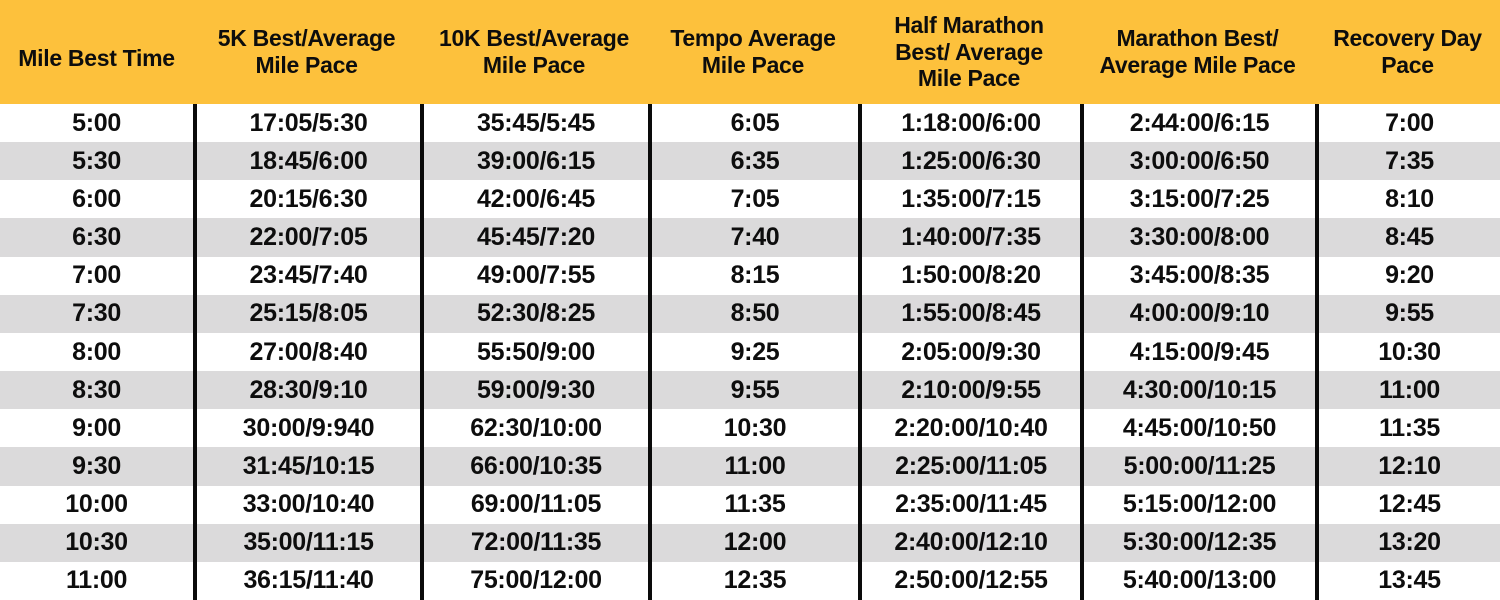 The width and height of the screenshot is (1500, 600). I want to click on cell-10k-pace: 59:00/9:30, so click(533, 390).